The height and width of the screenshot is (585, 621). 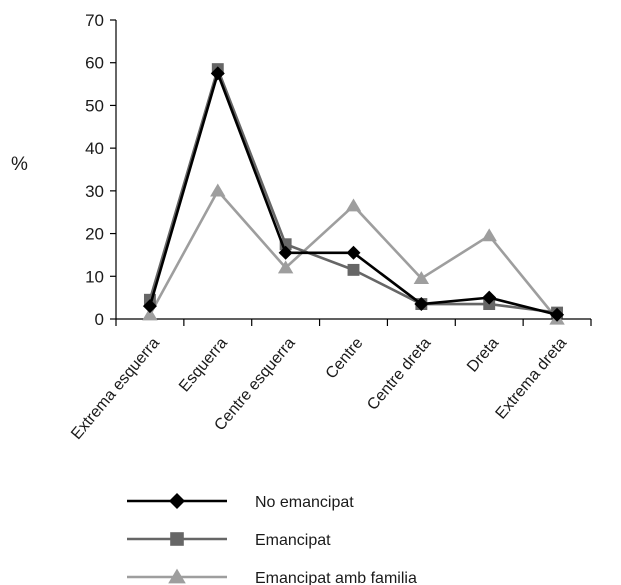 What do you see at coordinates (304, 502) in the screenshot?
I see `legend-label: No emancipat` at bounding box center [304, 502].